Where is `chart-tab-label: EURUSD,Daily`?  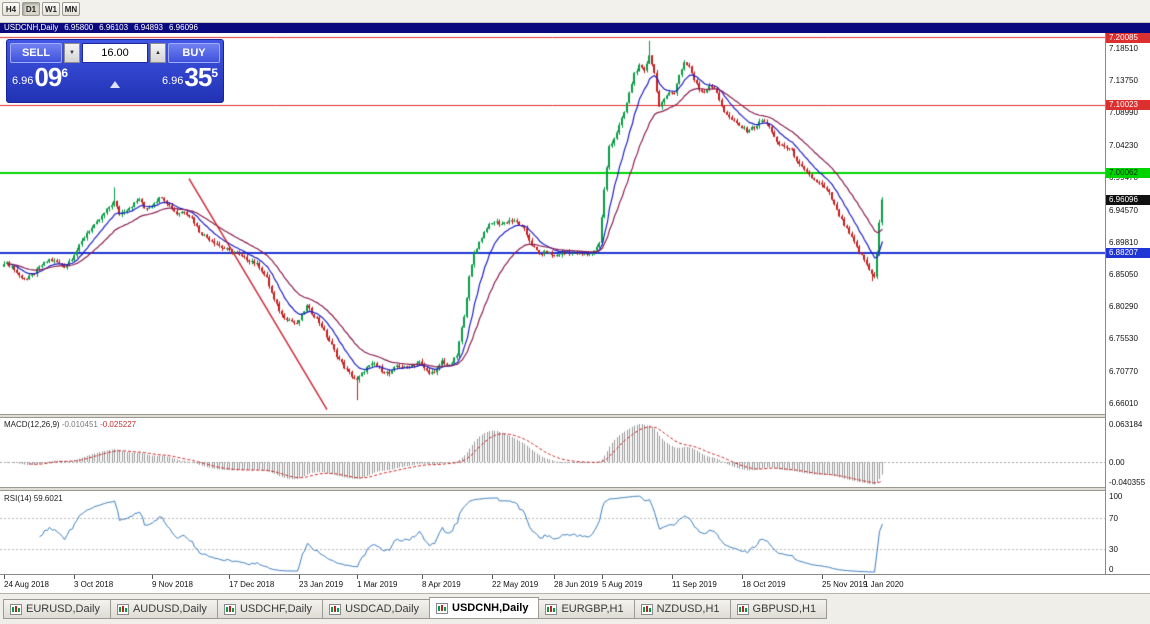
chart-tab-label: EURUSD,Daily is located at coordinates (63, 609).